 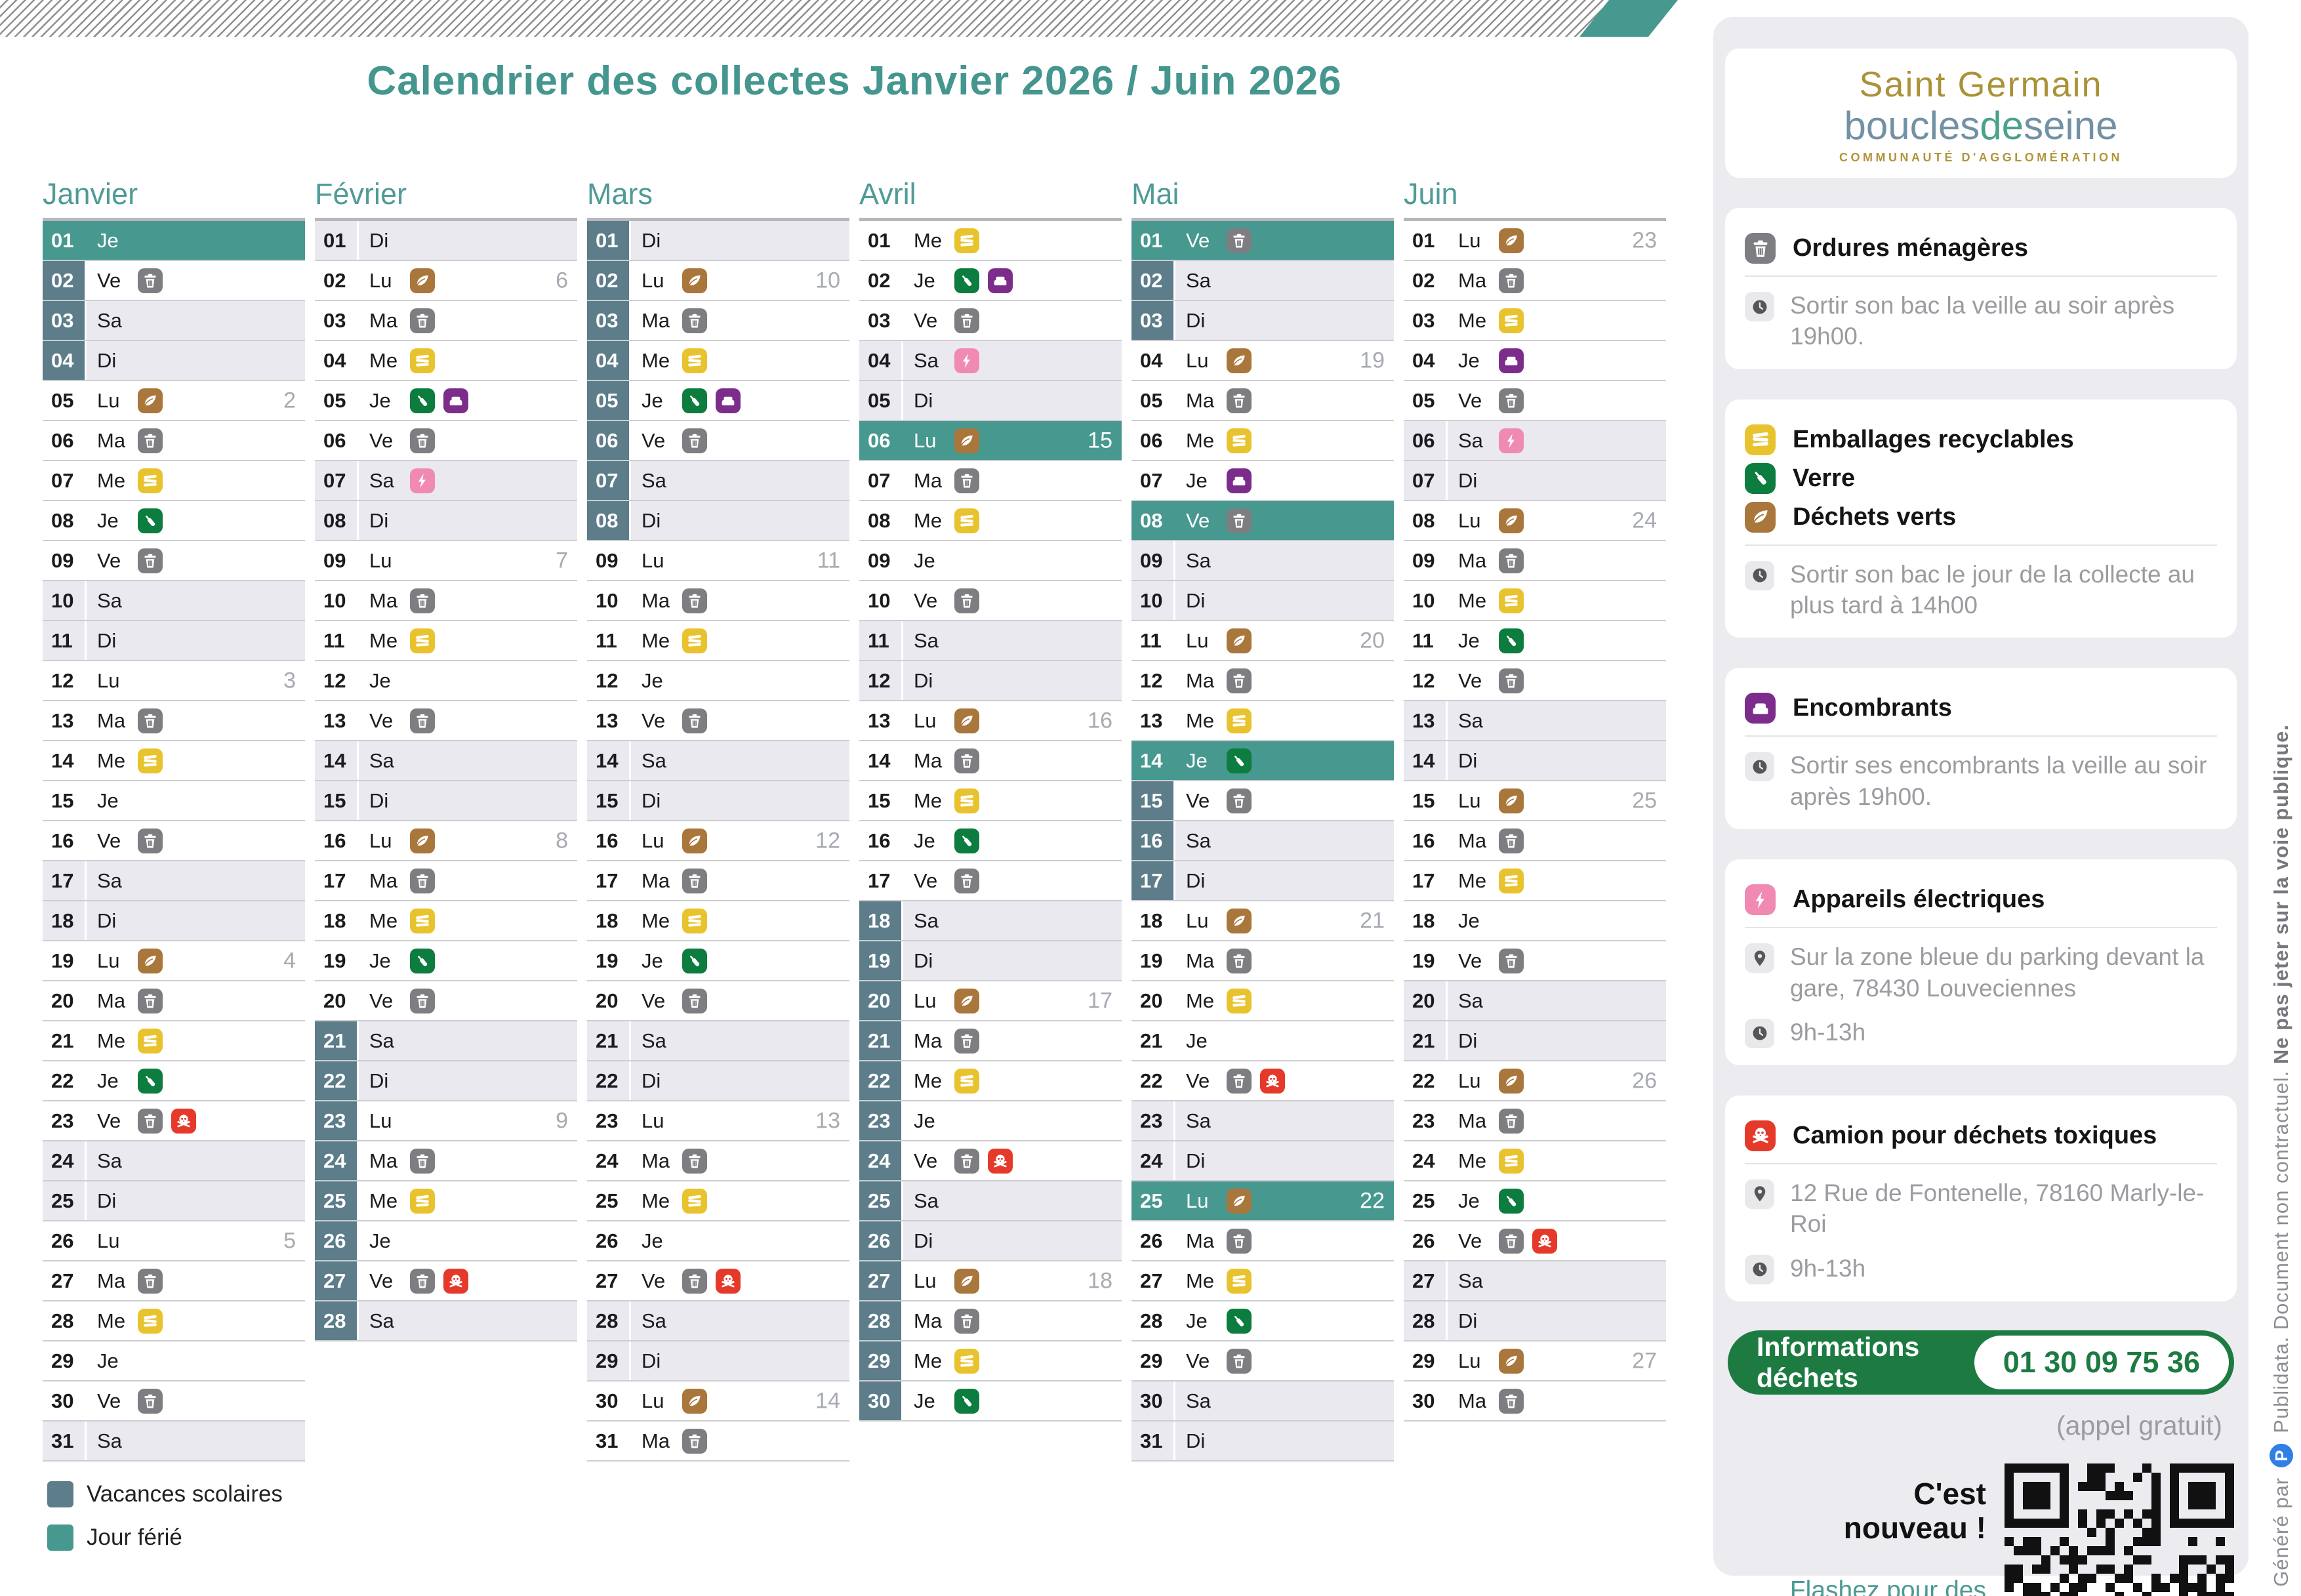 I want to click on day-number: 27, so click(x=1426, y=1280).